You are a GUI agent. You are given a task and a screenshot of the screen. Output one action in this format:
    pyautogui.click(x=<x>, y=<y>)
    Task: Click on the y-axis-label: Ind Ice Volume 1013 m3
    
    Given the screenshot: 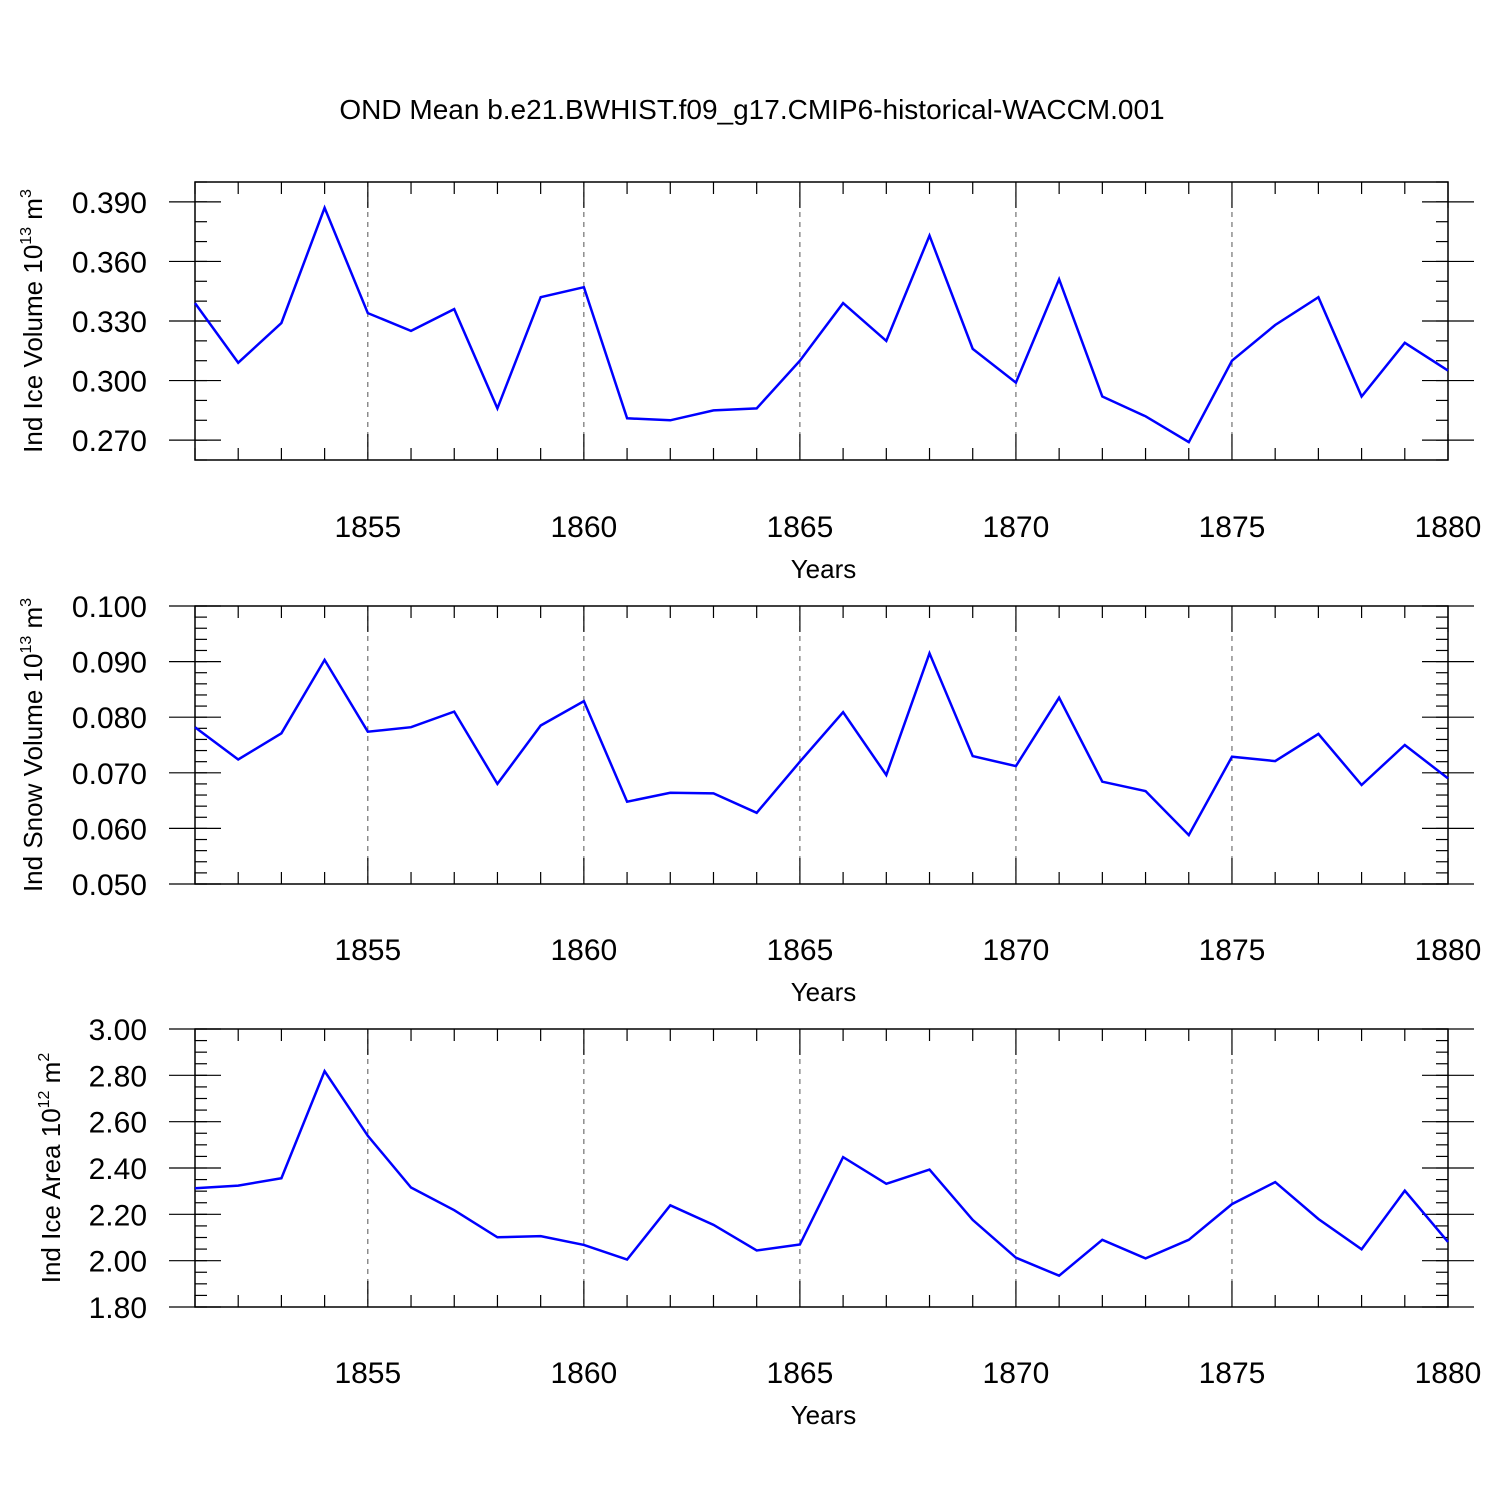 What is the action you would take?
    pyautogui.click(x=33, y=321)
    